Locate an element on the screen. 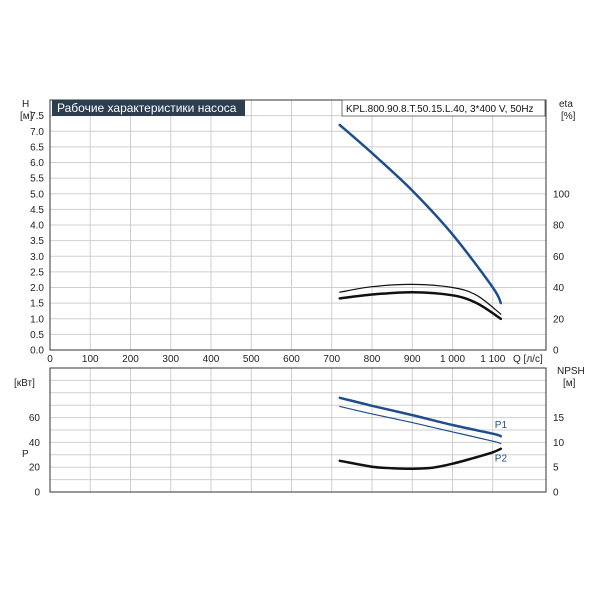  h-tick-label: 4.5 is located at coordinates (37, 210).